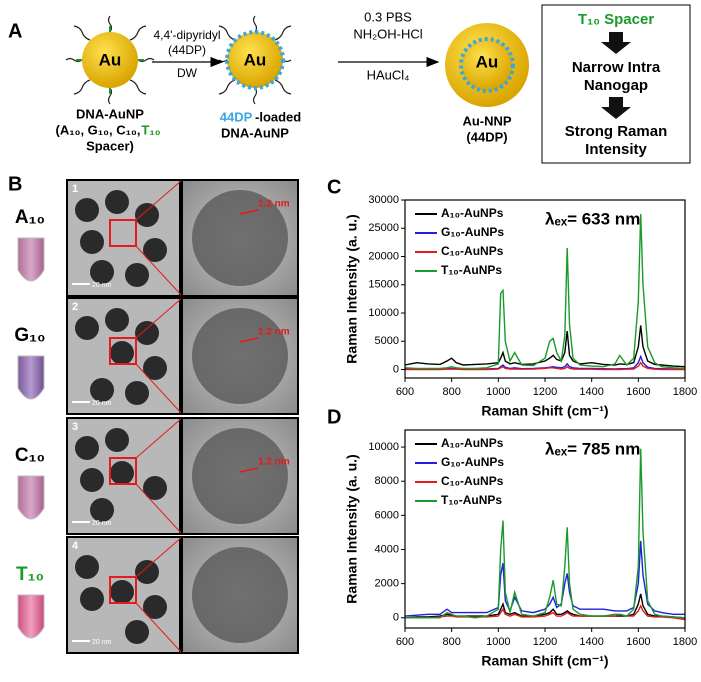 The width and height of the screenshot is (701, 682). Describe the element at coordinates (30, 574) in the screenshot. I see `tube-label: T₁₀` at that location.